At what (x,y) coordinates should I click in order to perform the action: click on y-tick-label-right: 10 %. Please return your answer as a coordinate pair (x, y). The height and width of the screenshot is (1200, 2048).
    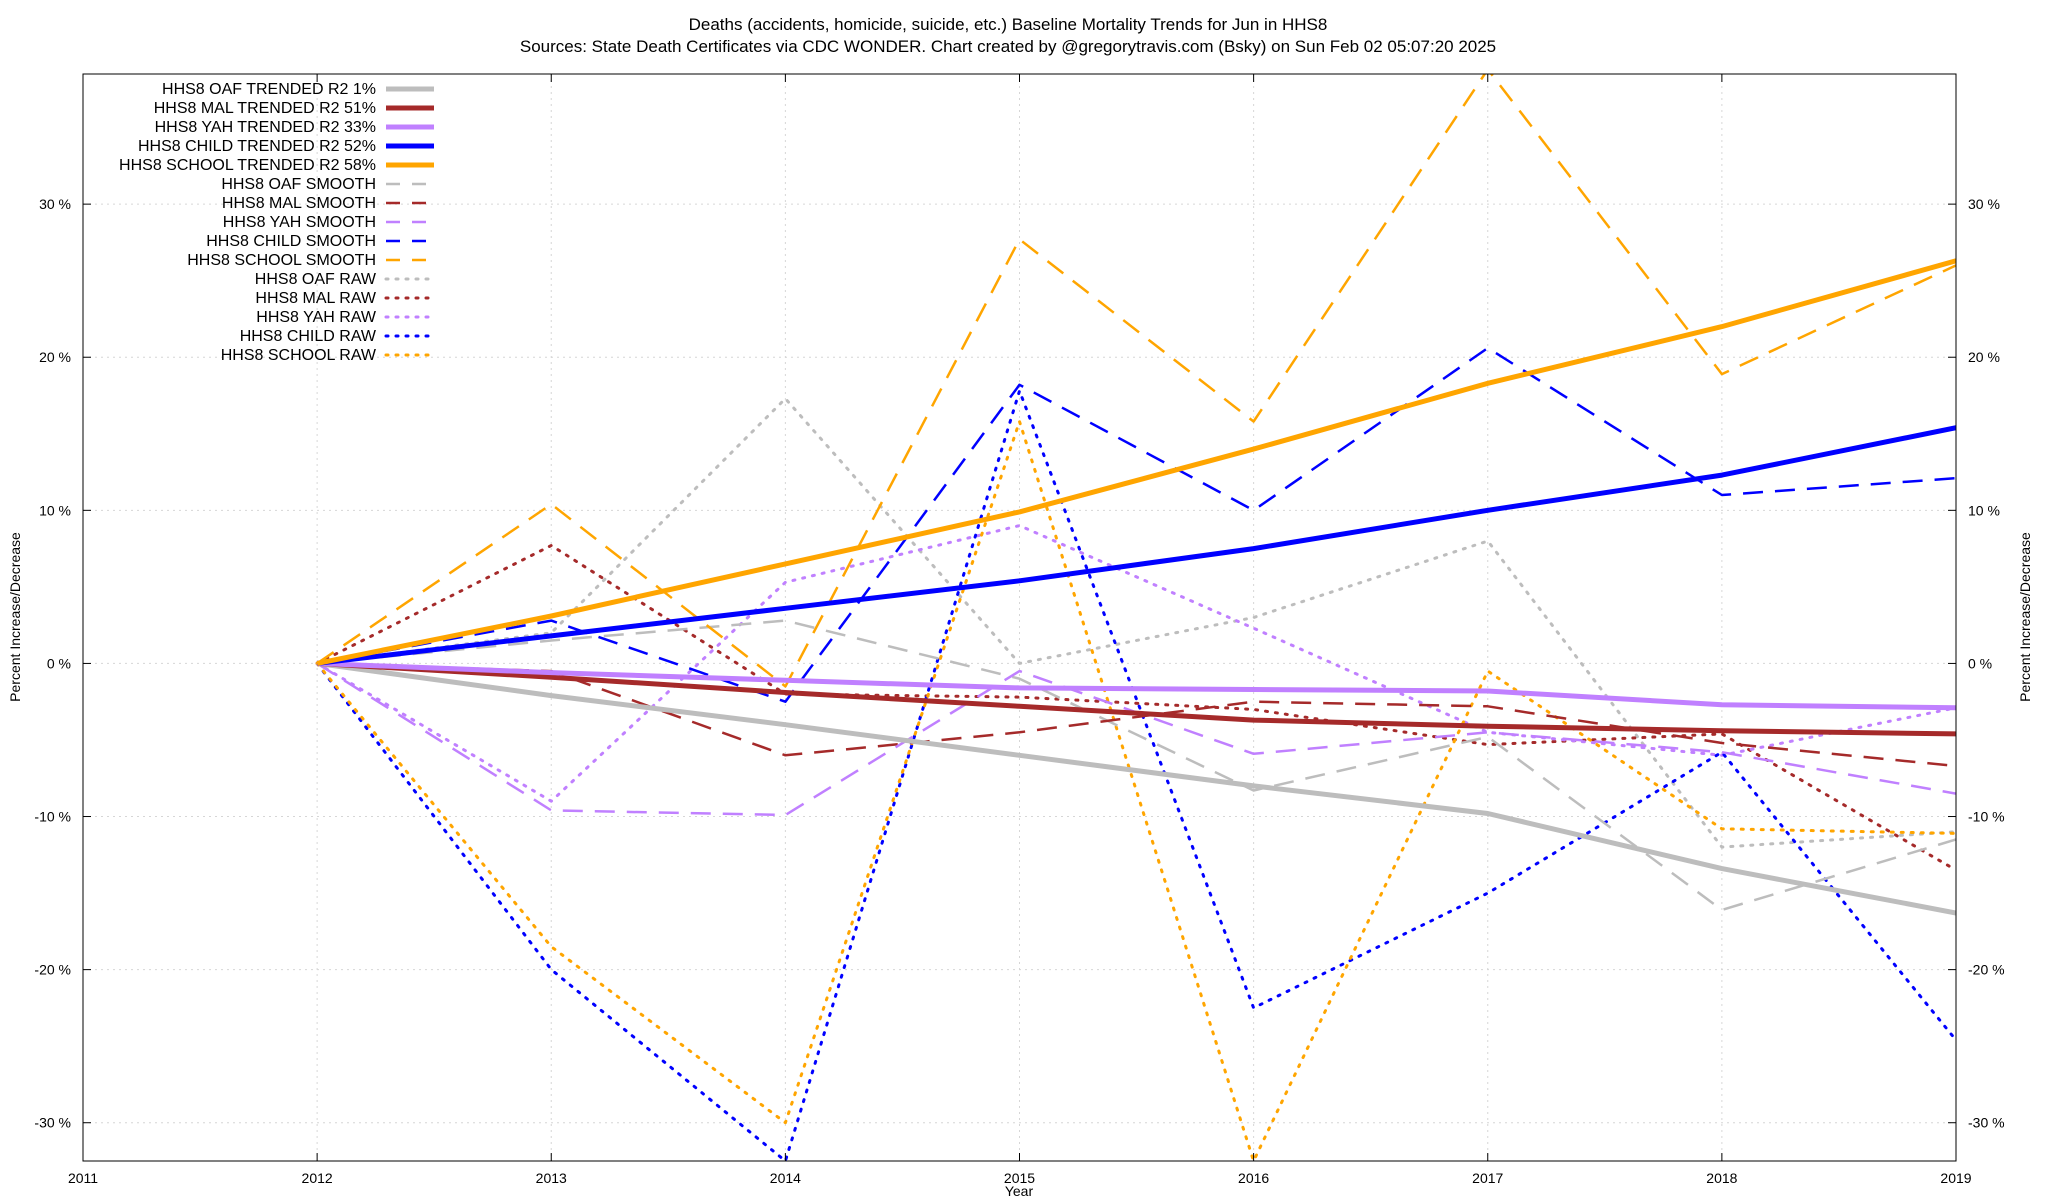
    Looking at the image, I should click on (1984, 510).